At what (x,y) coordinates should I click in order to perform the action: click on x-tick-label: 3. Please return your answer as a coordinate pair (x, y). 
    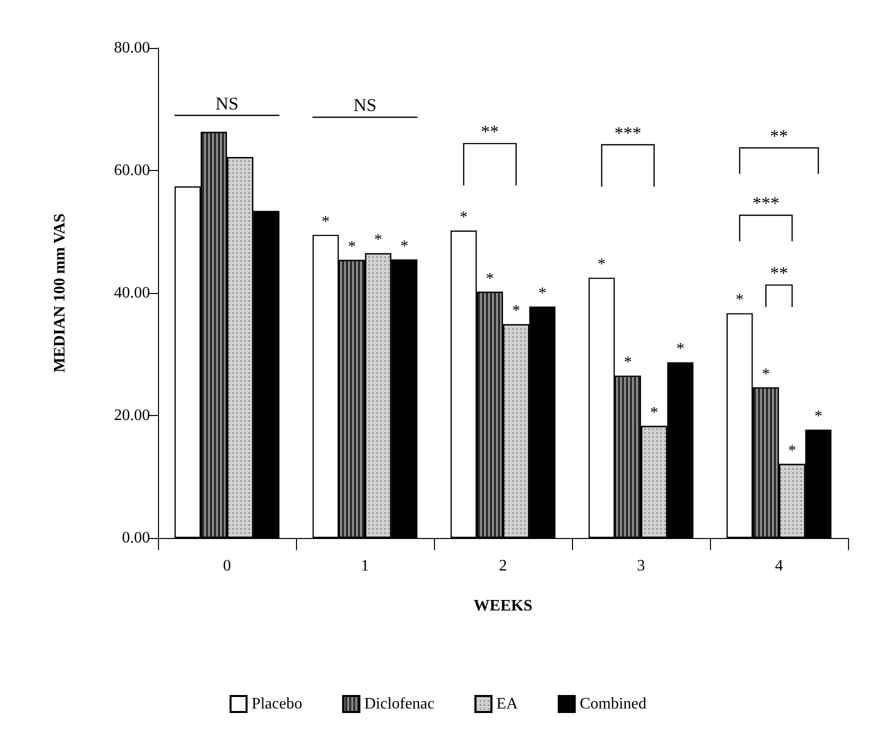
    Looking at the image, I should click on (641, 566).